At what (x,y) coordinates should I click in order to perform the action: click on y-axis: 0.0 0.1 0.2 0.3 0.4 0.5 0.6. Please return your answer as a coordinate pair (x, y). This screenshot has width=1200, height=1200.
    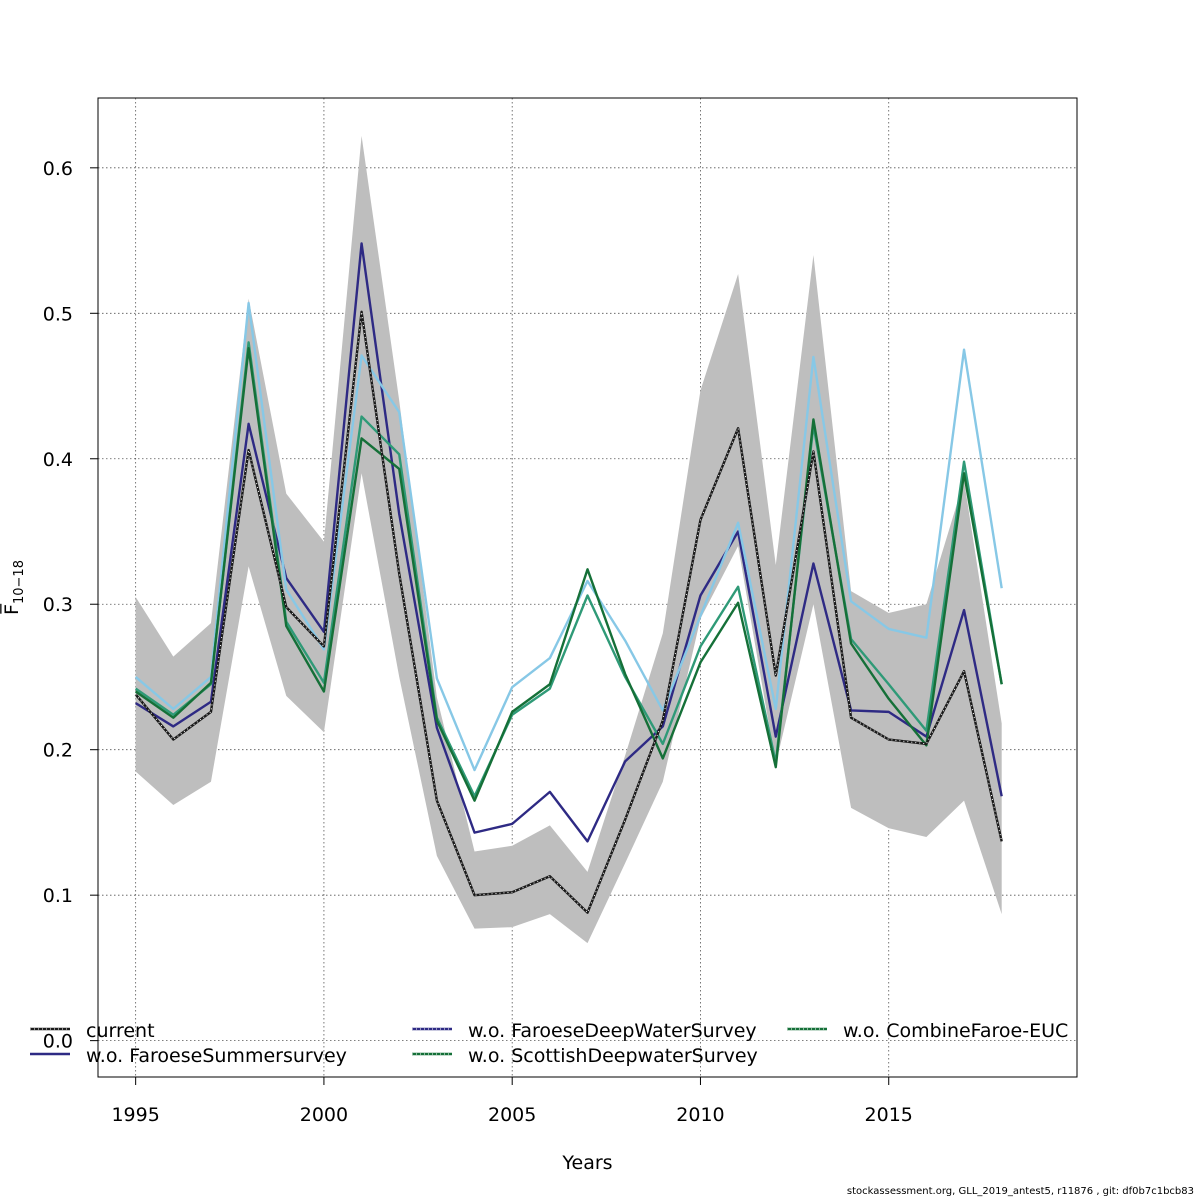
    Looking at the image, I should click on (70, 605).